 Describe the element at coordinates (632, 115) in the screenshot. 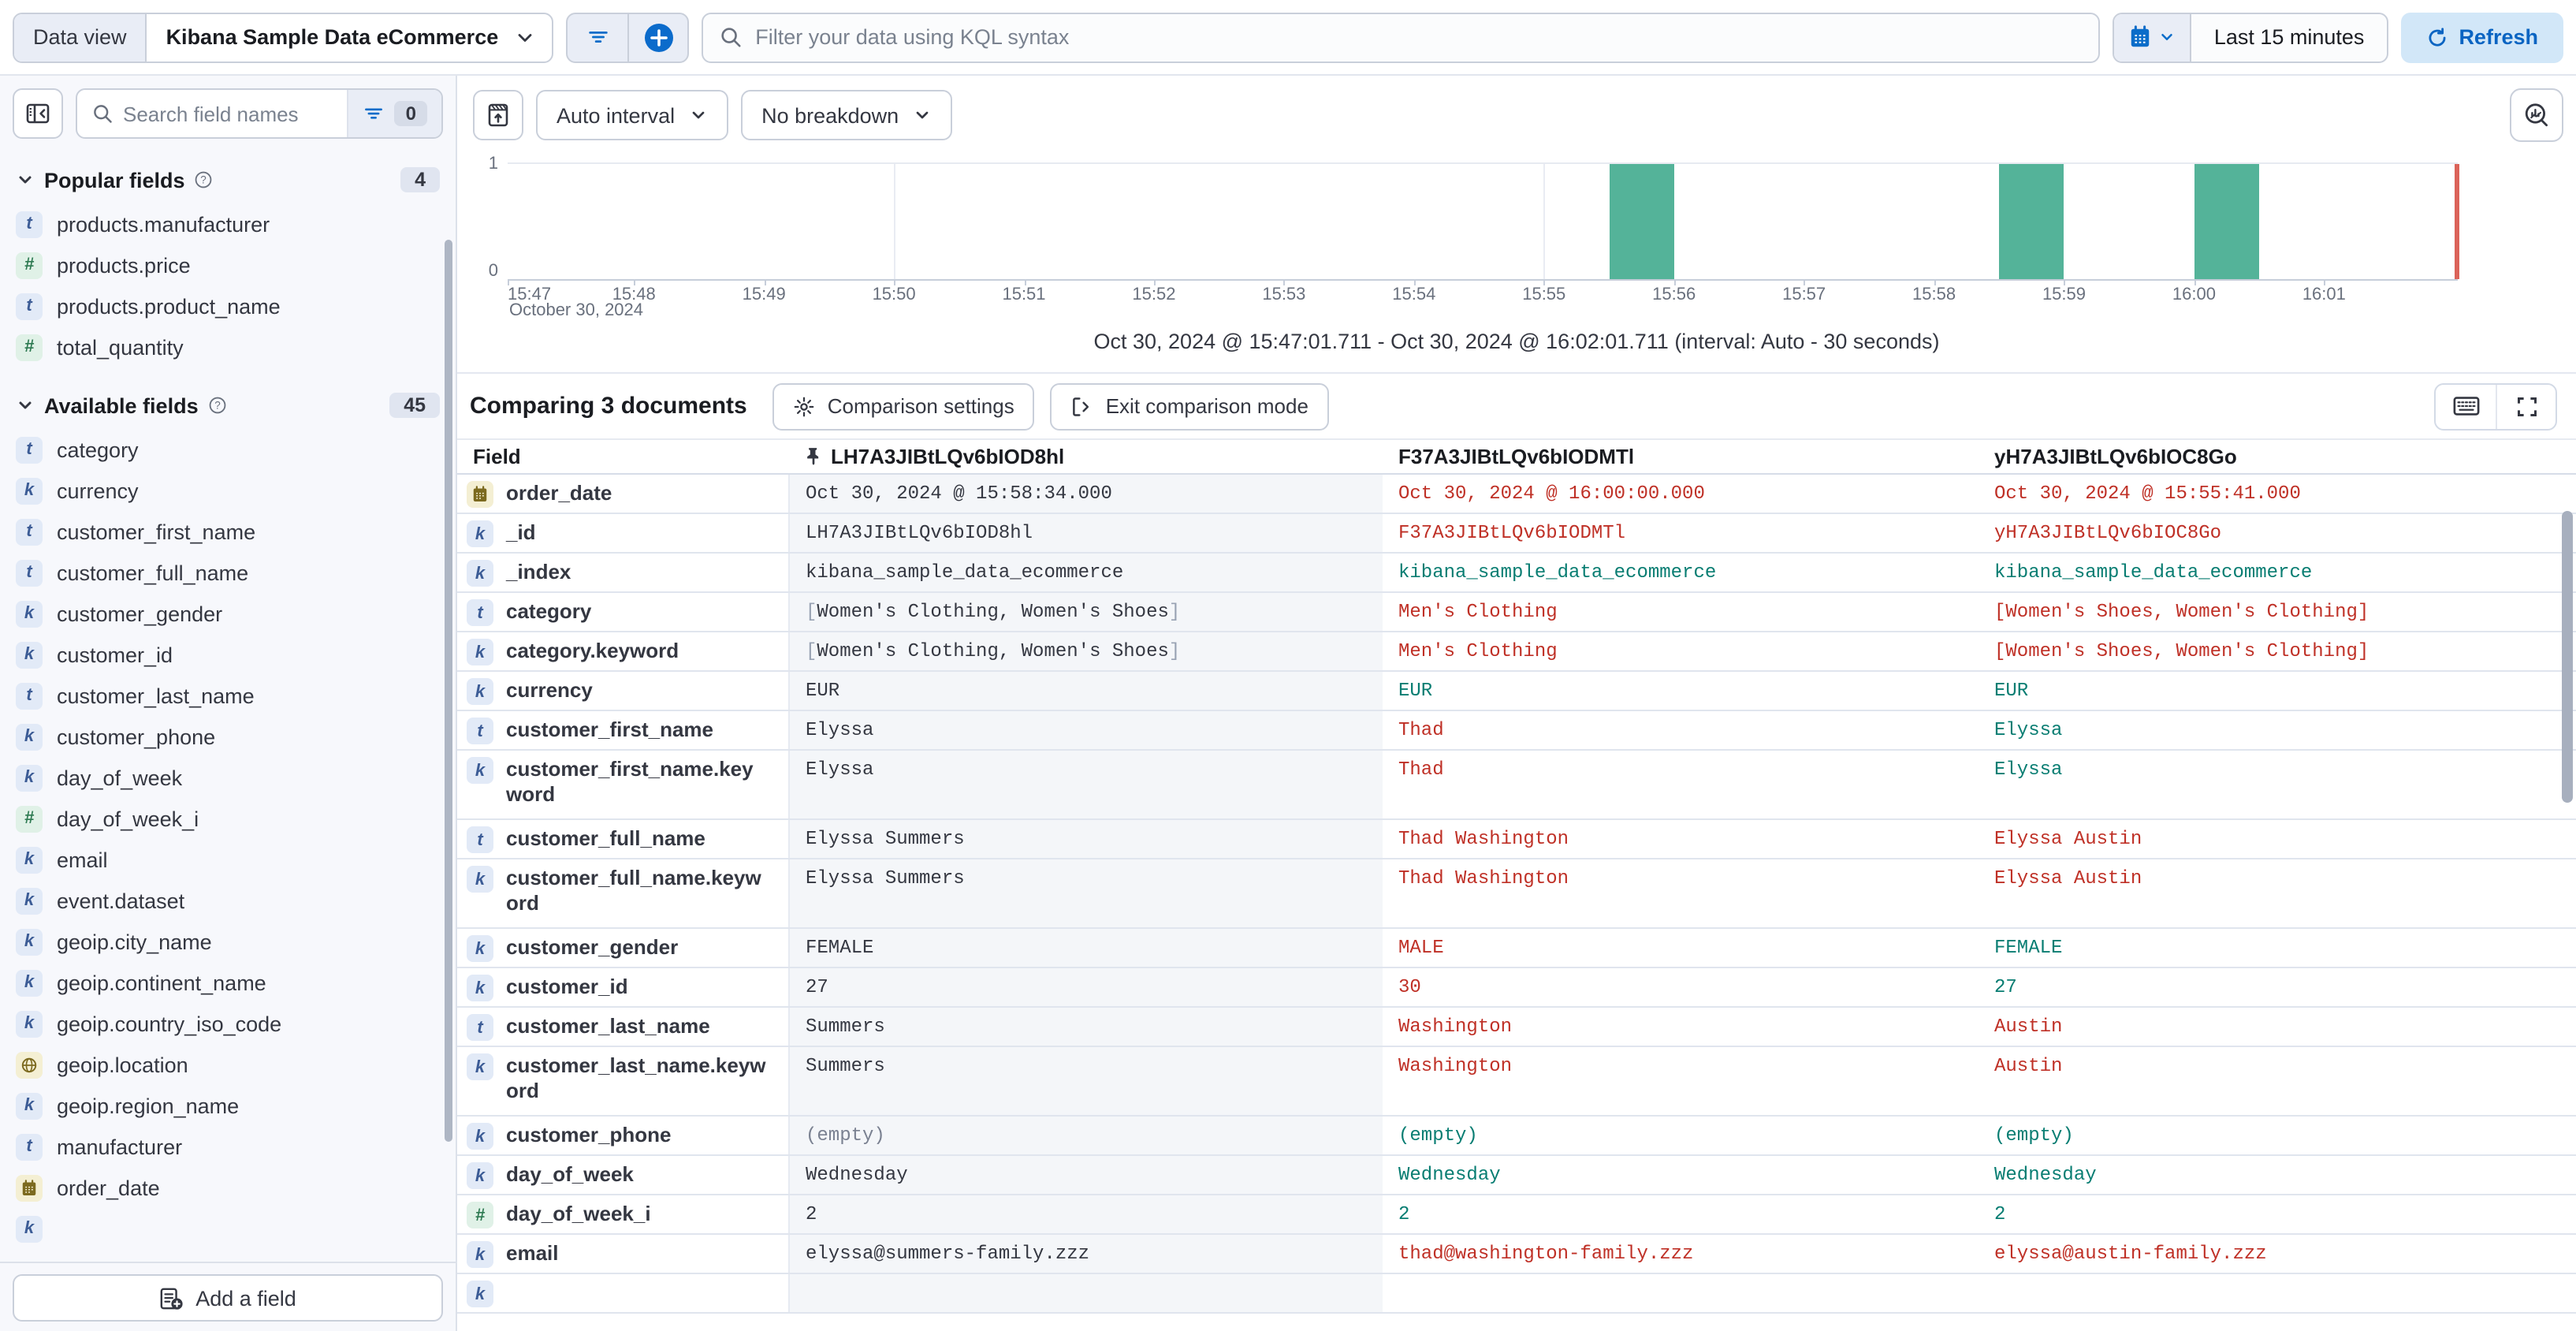

I see `interval-select: Auto interval` at that location.